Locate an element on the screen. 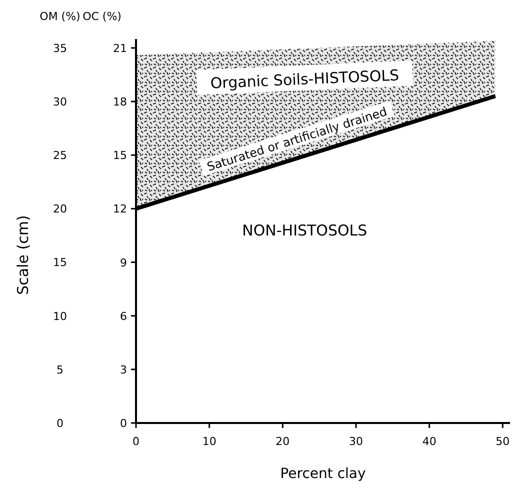  x-tick-label: 0 is located at coordinates (136, 441).